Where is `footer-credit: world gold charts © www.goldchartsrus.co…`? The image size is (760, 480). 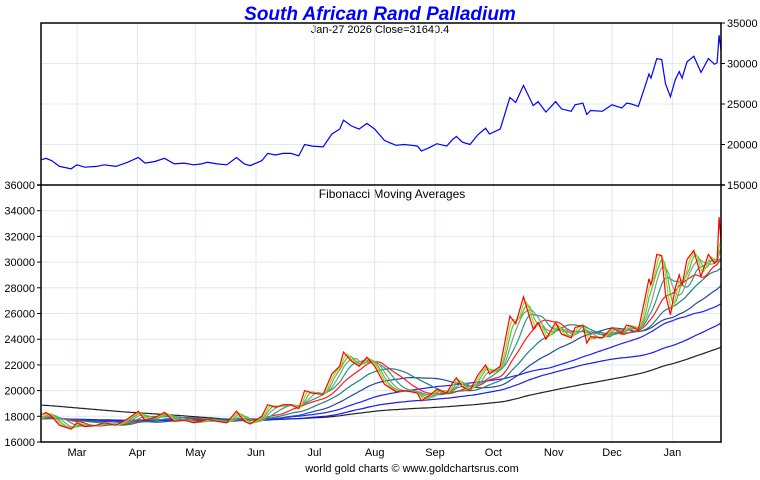 footer-credit: world gold charts © www.goldchartsrus.co… is located at coordinates (411, 469).